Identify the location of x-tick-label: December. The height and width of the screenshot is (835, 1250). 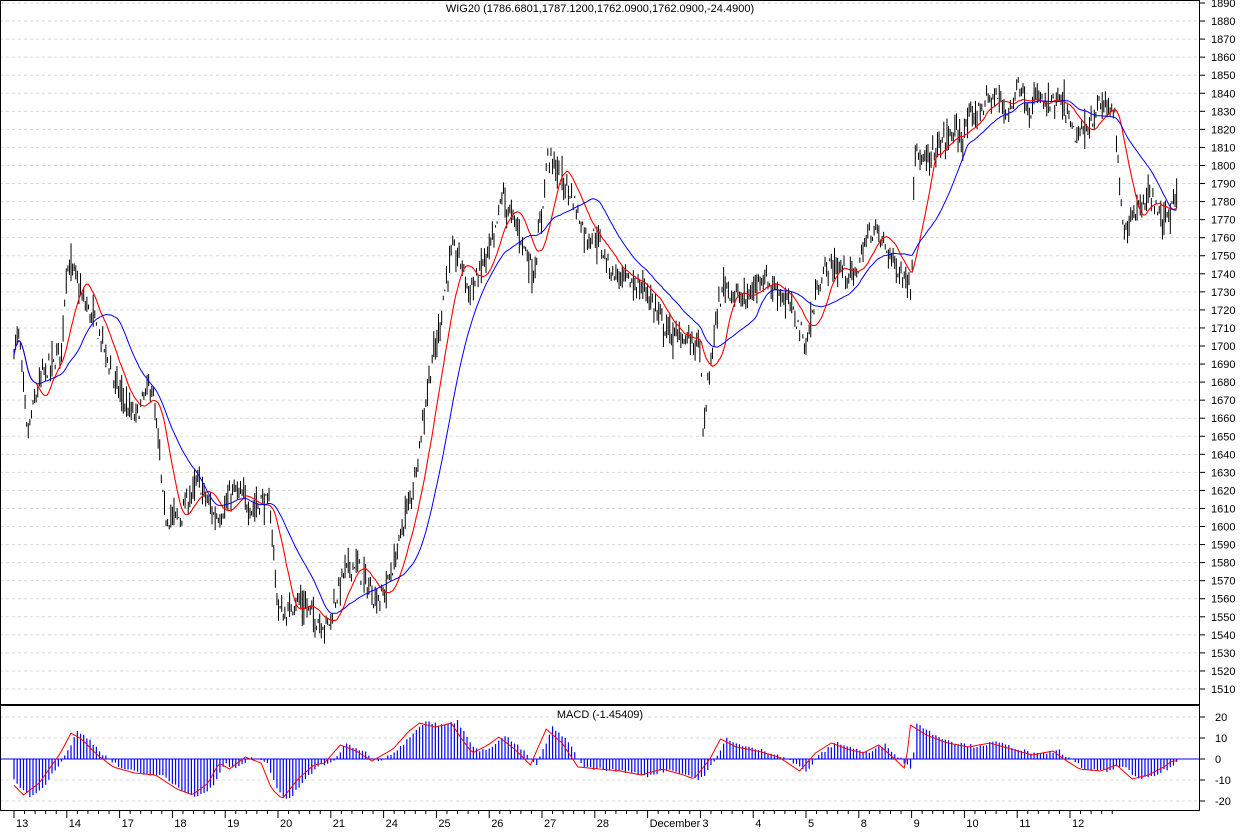
(675, 824).